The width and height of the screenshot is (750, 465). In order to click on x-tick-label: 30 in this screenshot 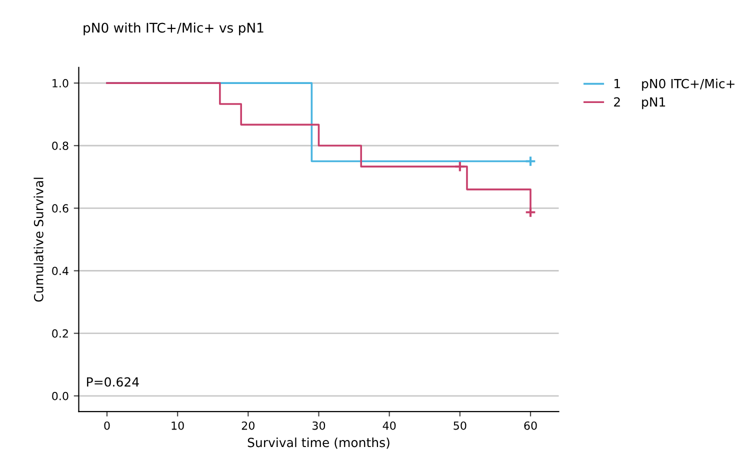, I will do `click(319, 425)`.